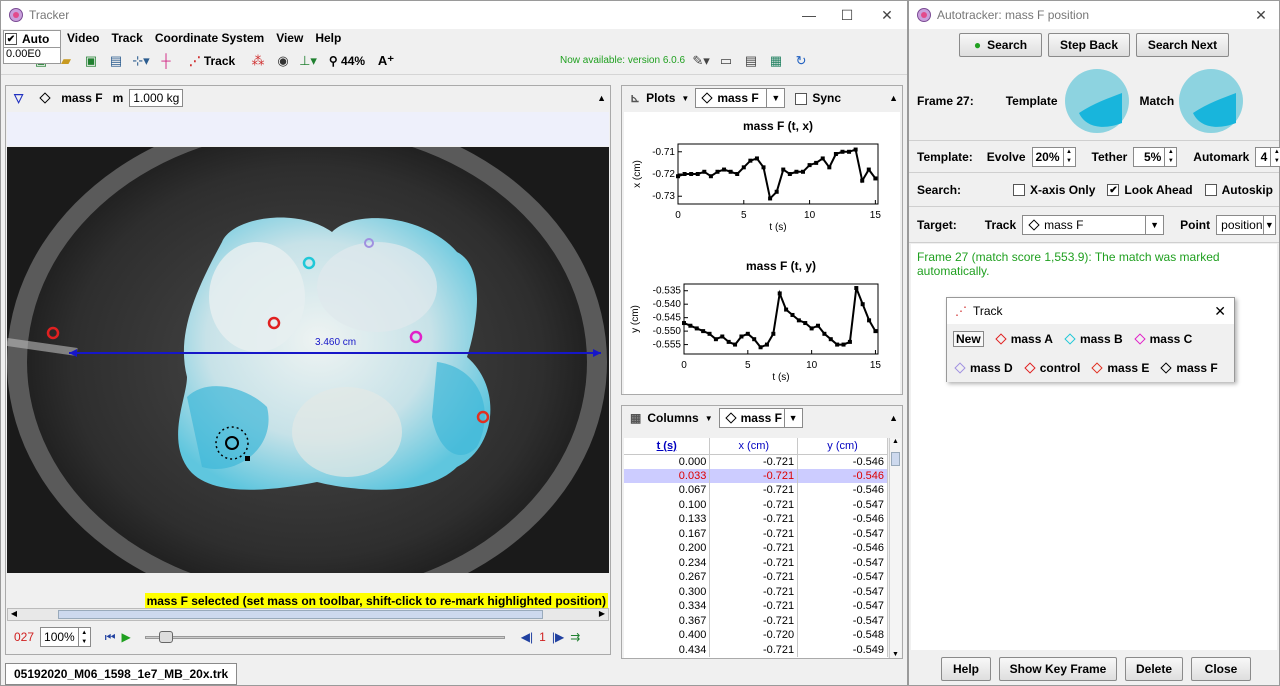 The height and width of the screenshot is (686, 1280). Describe the element at coordinates (968, 339) in the screenshot. I see `new-track-button: New` at that location.